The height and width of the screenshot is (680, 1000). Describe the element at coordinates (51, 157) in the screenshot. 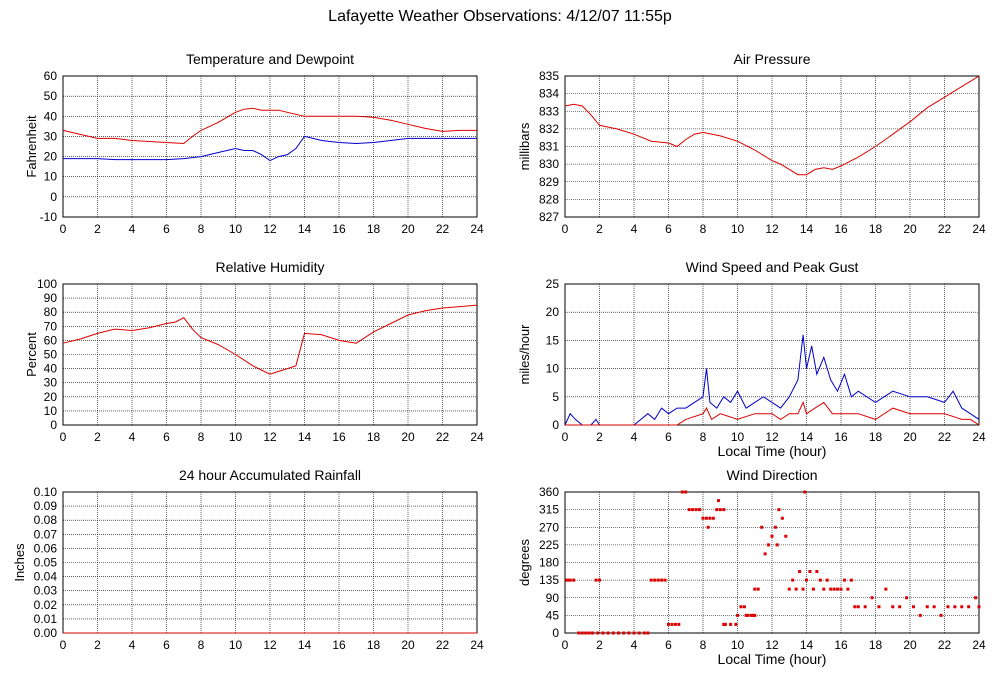

I see `y-tick-label: 20` at that location.